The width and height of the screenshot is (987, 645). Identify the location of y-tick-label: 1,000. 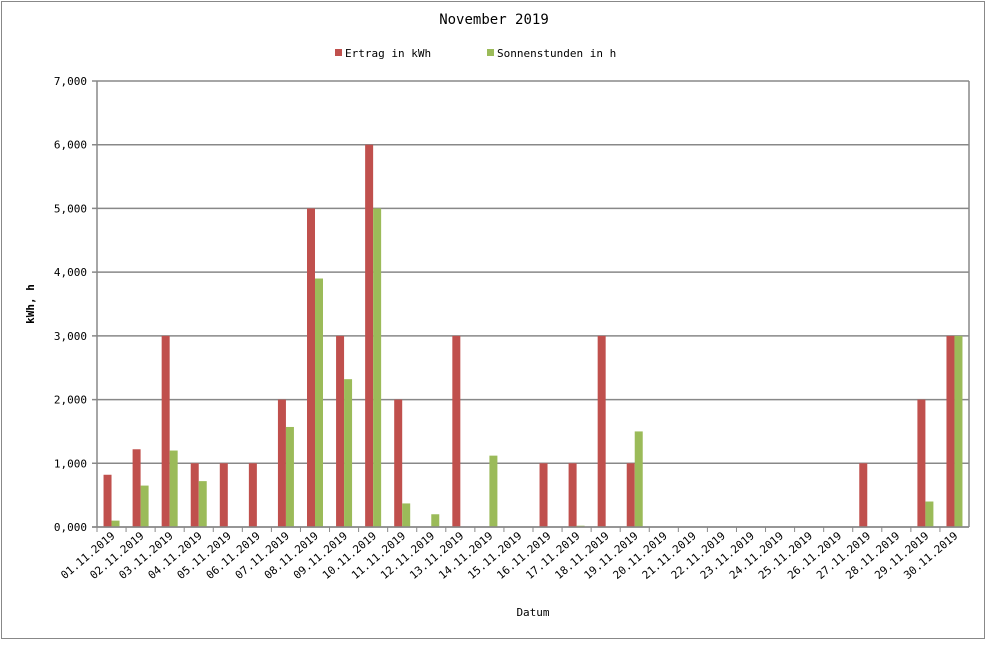
(70, 463).